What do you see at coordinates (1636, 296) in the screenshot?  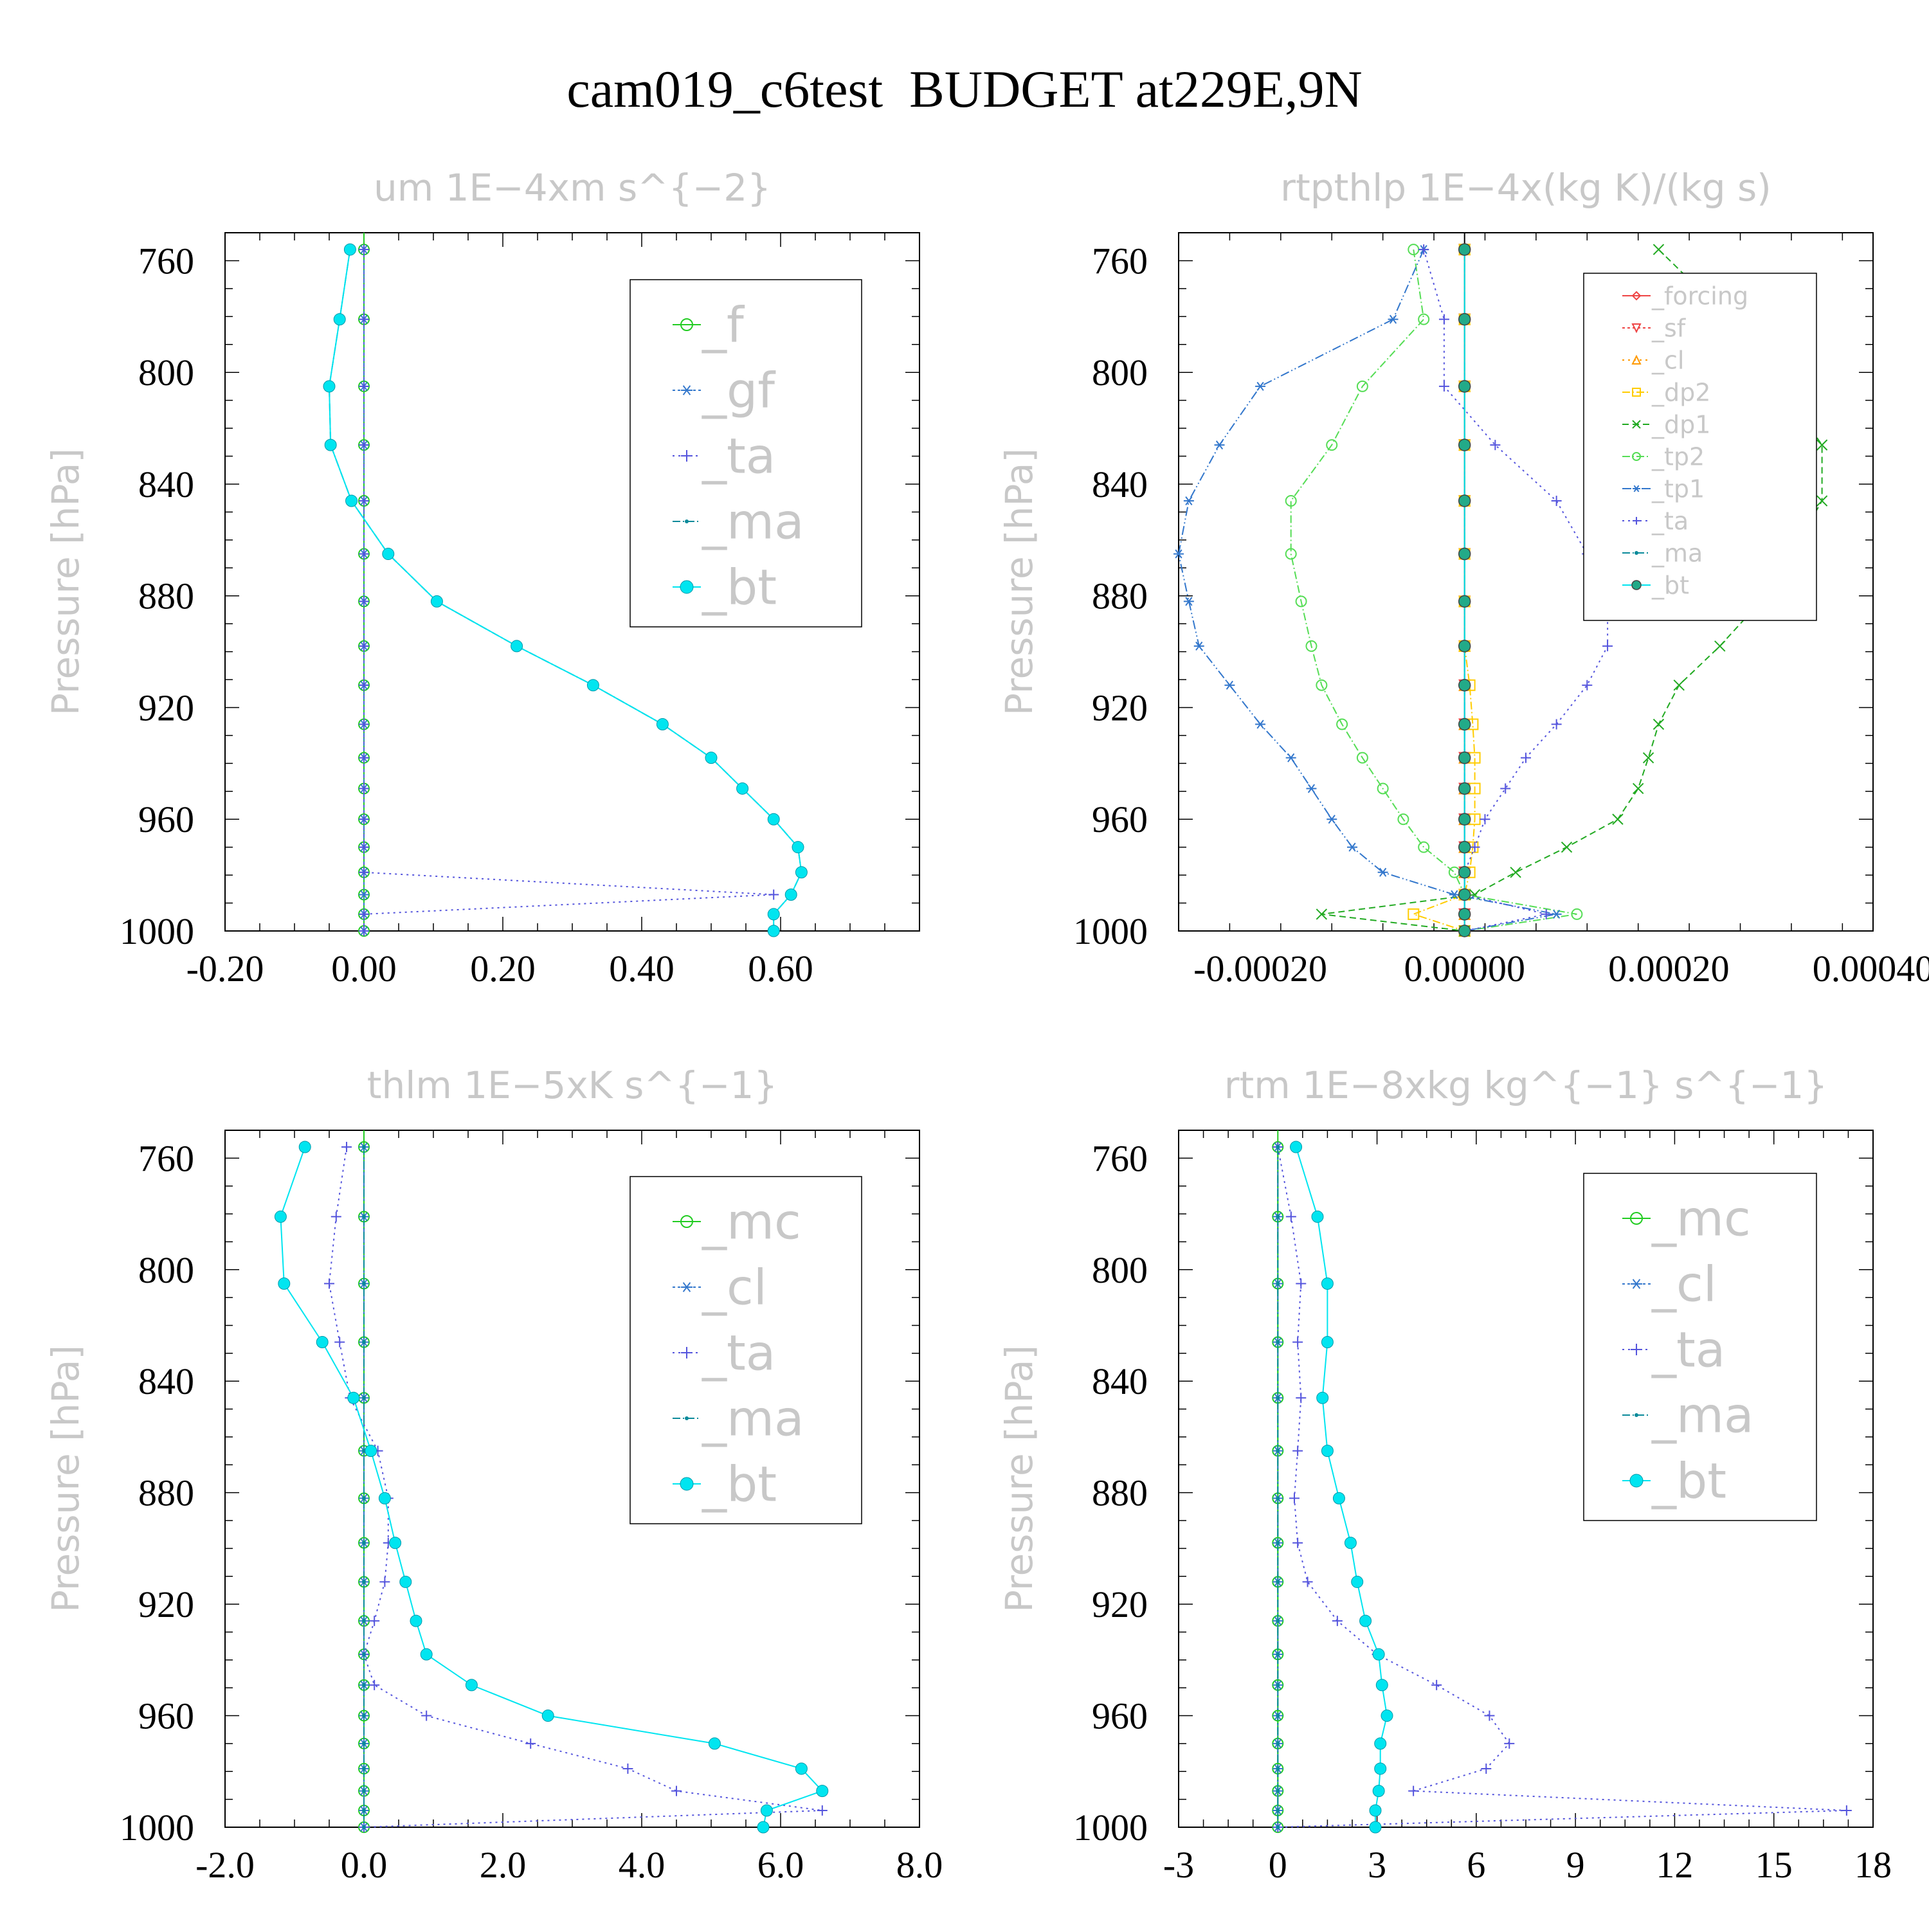 I see `marker-diamond` at bounding box center [1636, 296].